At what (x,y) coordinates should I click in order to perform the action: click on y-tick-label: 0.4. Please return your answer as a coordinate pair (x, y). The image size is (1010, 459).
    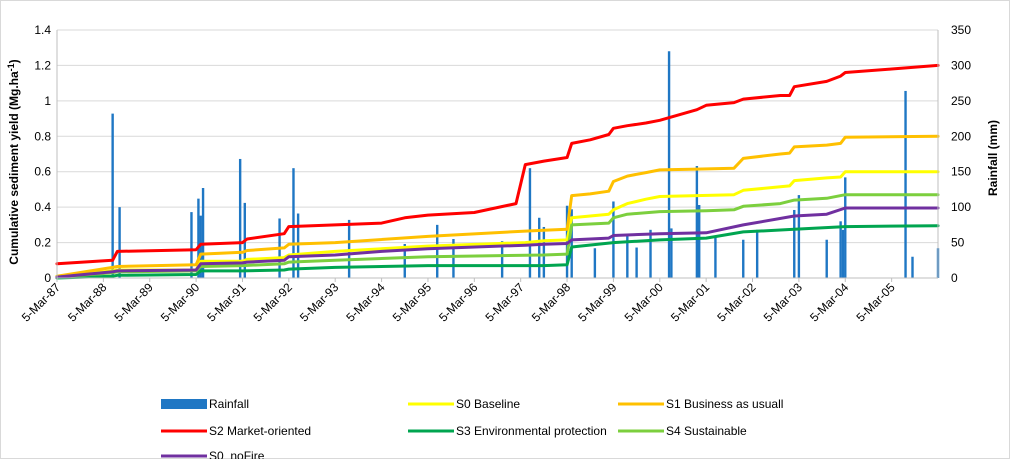
    Looking at the image, I should click on (42, 207).